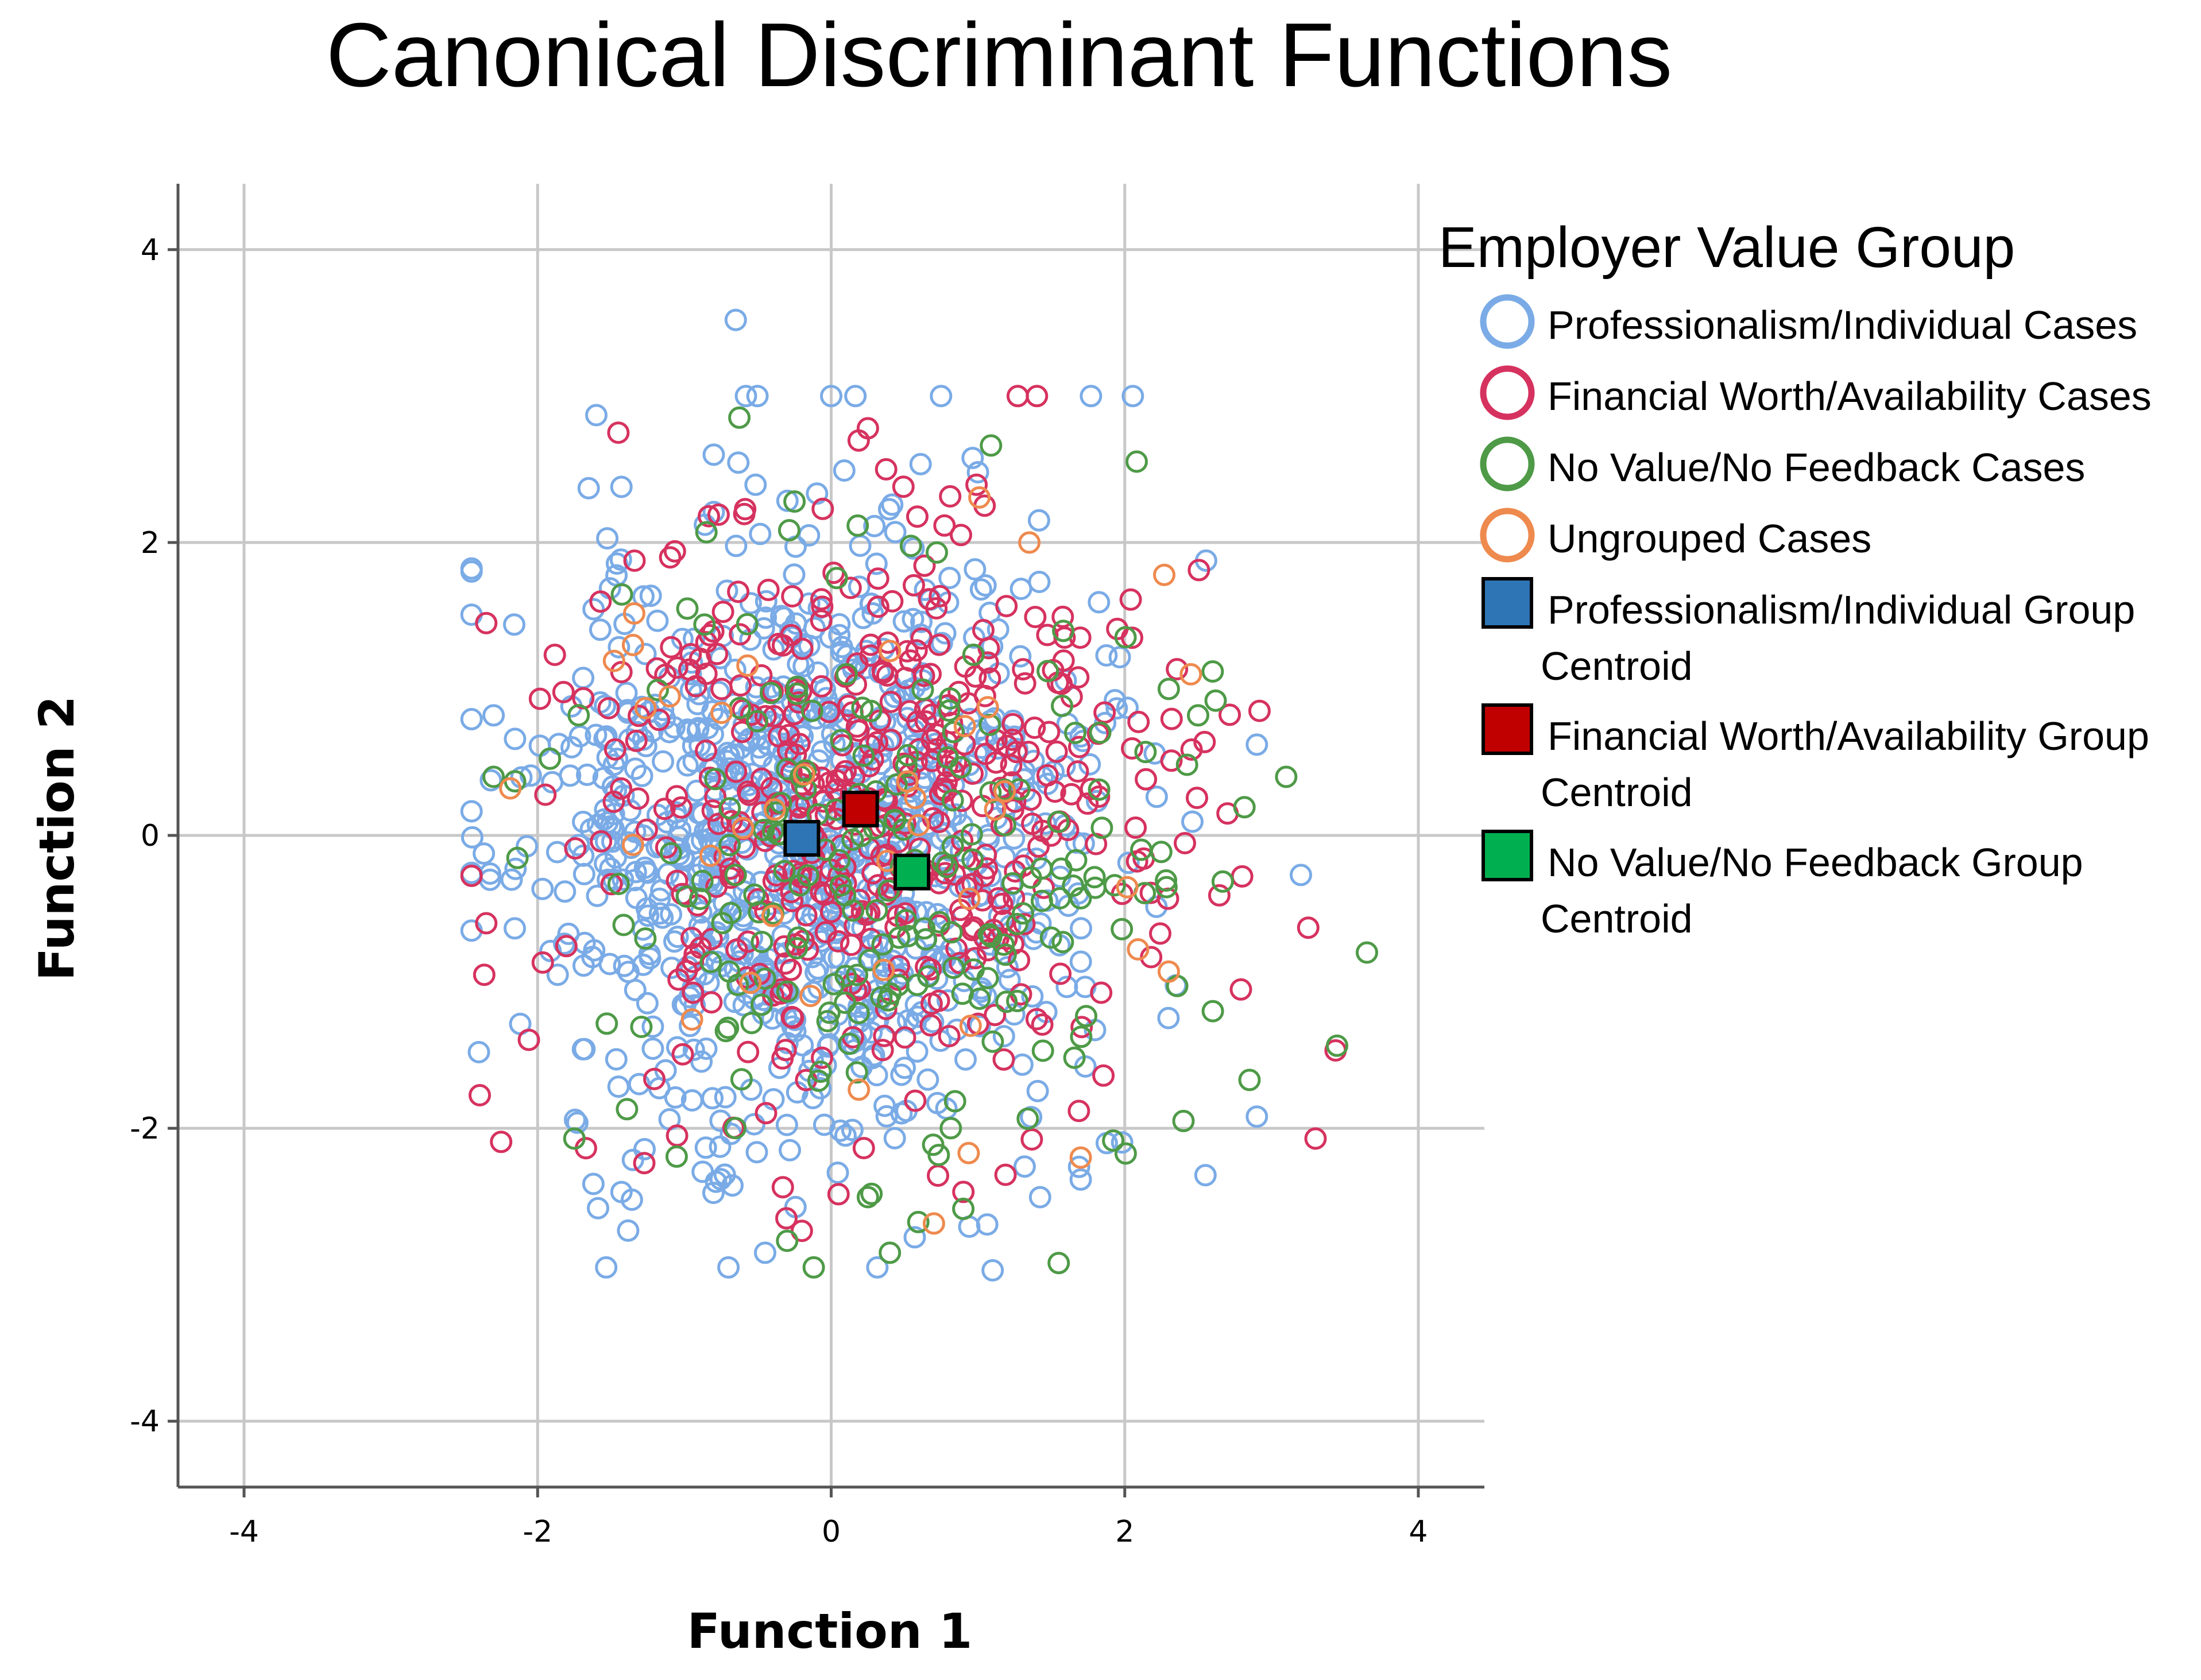 The width and height of the screenshot is (2201, 1680). I want to click on x-axis-label: Function 1, so click(830, 1631).